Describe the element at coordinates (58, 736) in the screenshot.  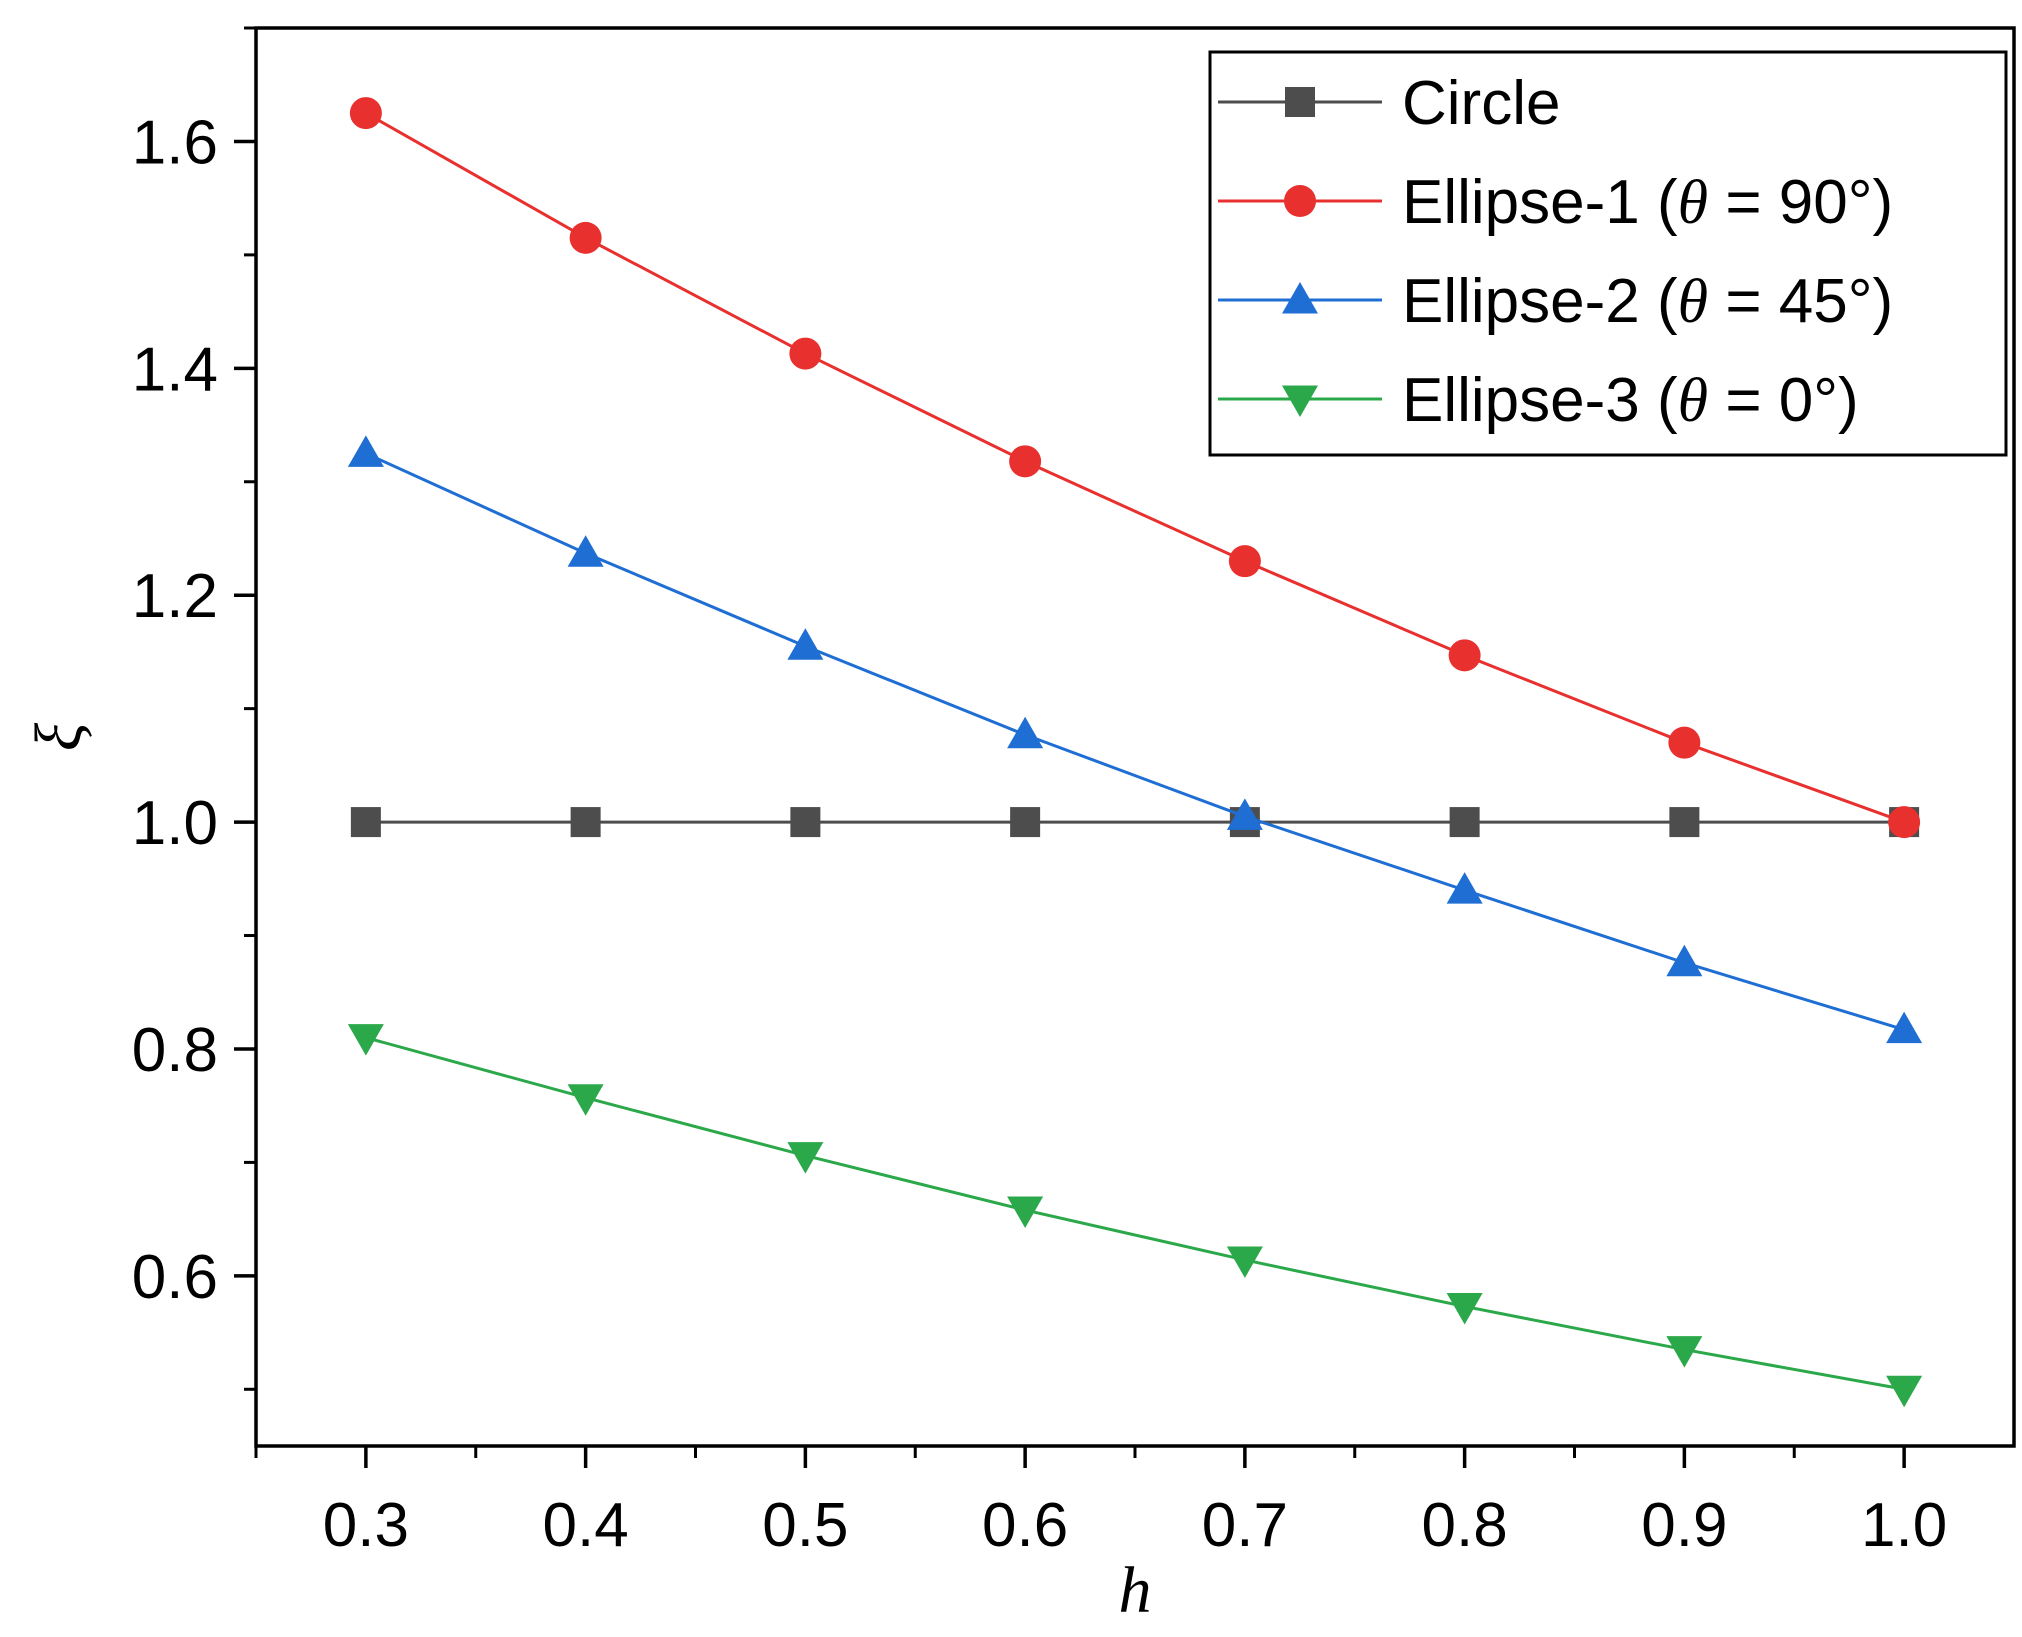
I see `y-axis-label: ξ` at that location.